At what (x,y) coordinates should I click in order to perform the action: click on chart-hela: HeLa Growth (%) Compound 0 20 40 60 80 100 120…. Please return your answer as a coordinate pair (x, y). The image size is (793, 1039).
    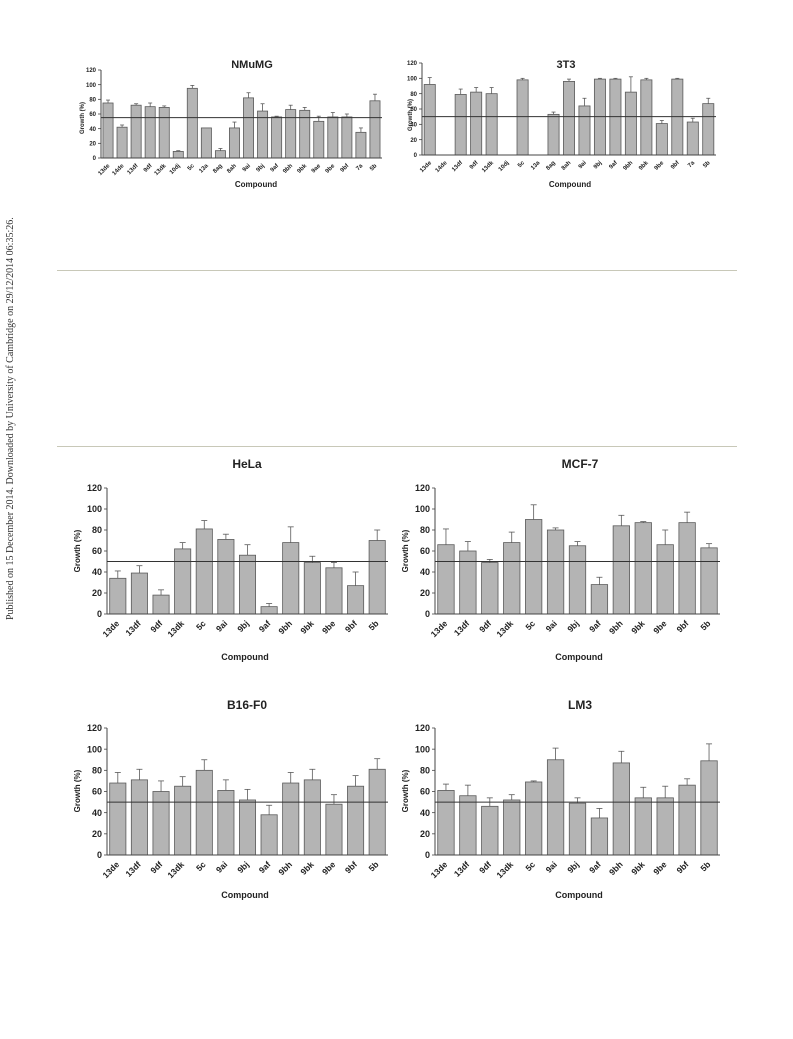
    Looking at the image, I should click on (230, 559).